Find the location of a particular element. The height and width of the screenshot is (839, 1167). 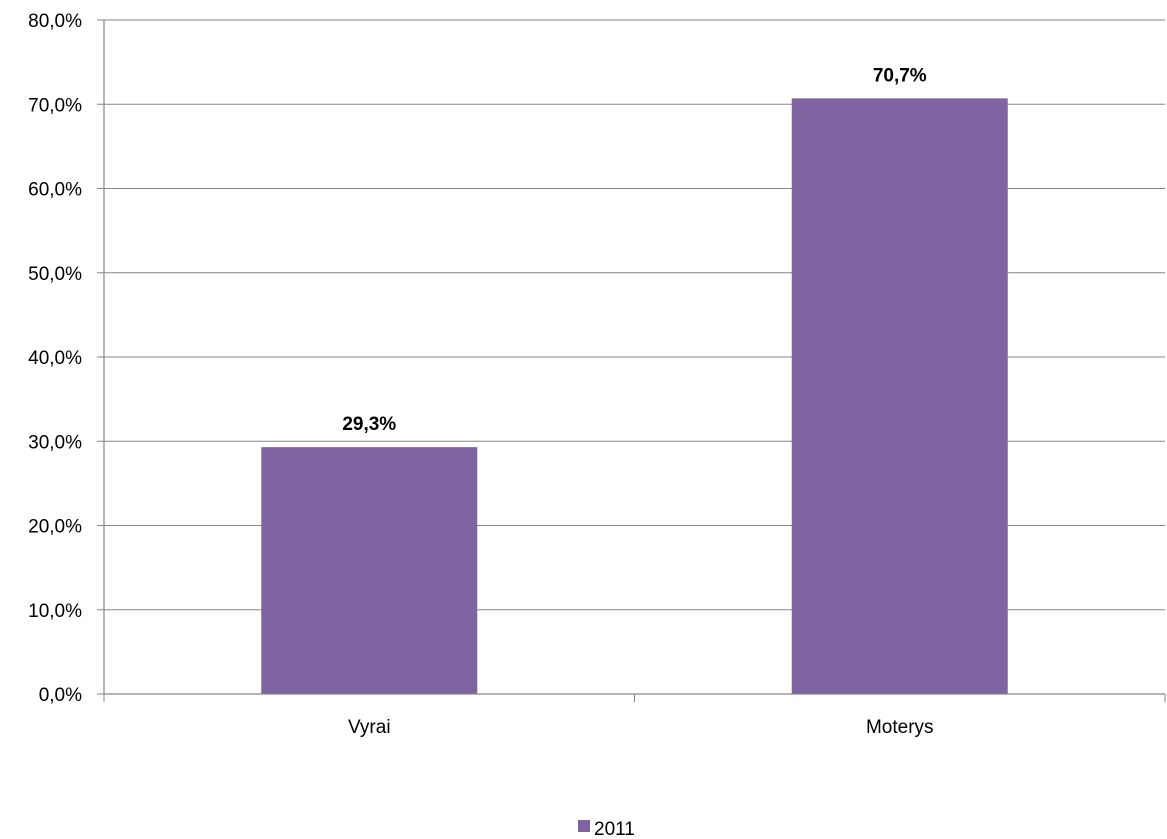

bar-moterys is located at coordinates (899, 396).